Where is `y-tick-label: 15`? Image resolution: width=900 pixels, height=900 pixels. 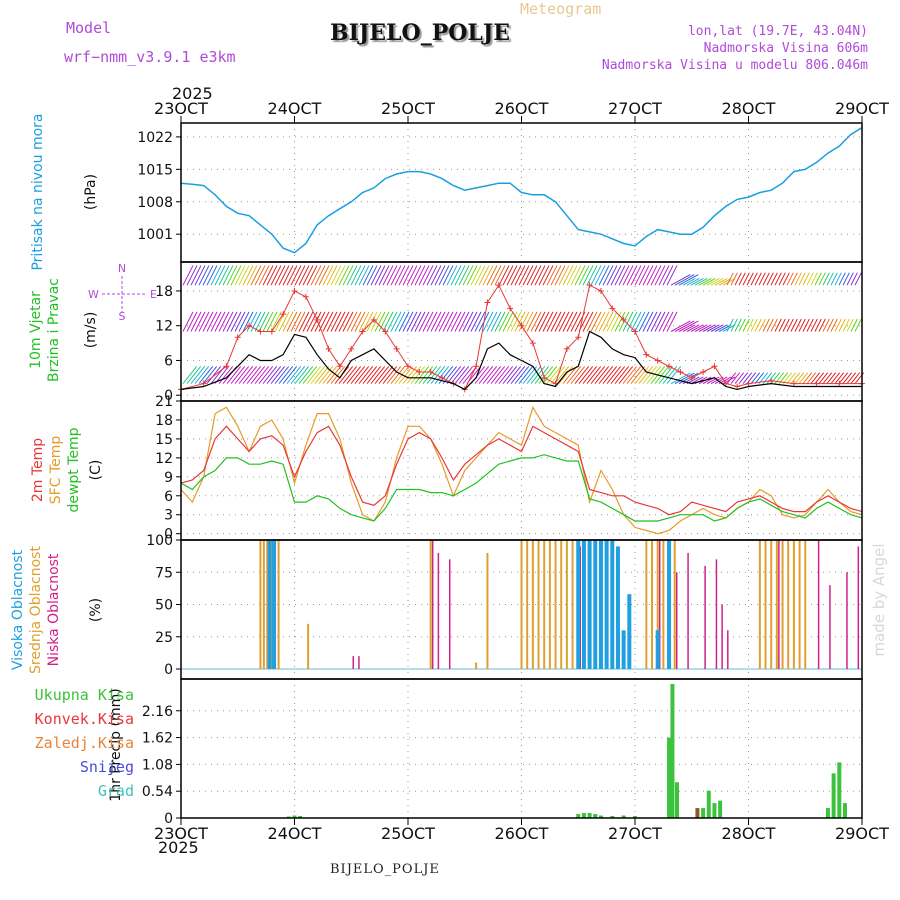
y-tick-label: 15 is located at coordinates (164, 440).